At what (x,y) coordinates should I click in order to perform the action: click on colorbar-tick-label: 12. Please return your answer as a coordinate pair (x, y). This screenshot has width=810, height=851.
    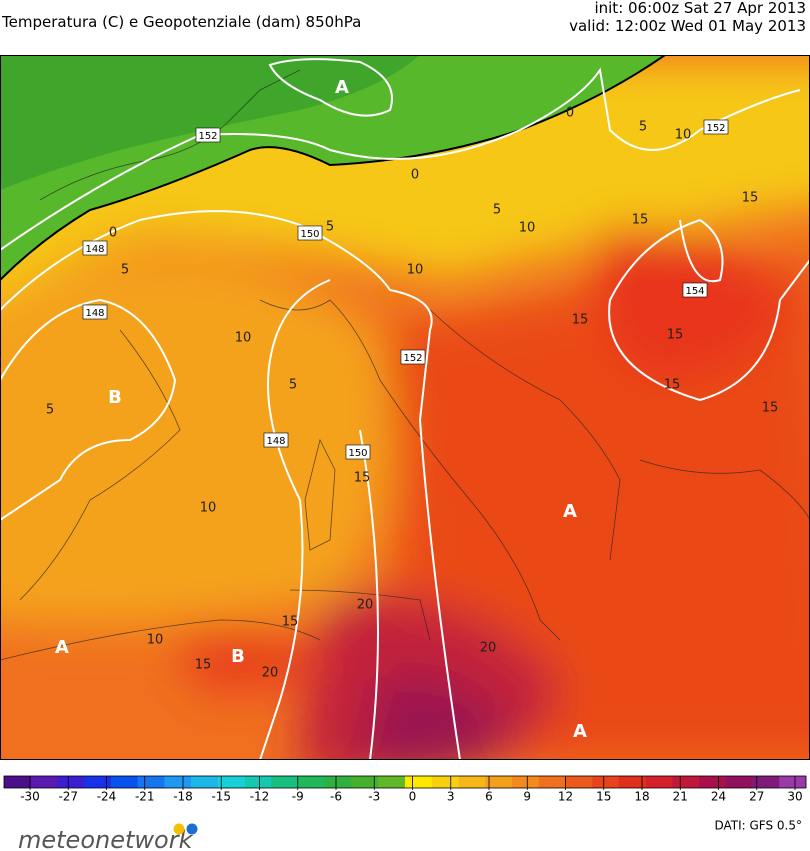
    Looking at the image, I should click on (565, 797).